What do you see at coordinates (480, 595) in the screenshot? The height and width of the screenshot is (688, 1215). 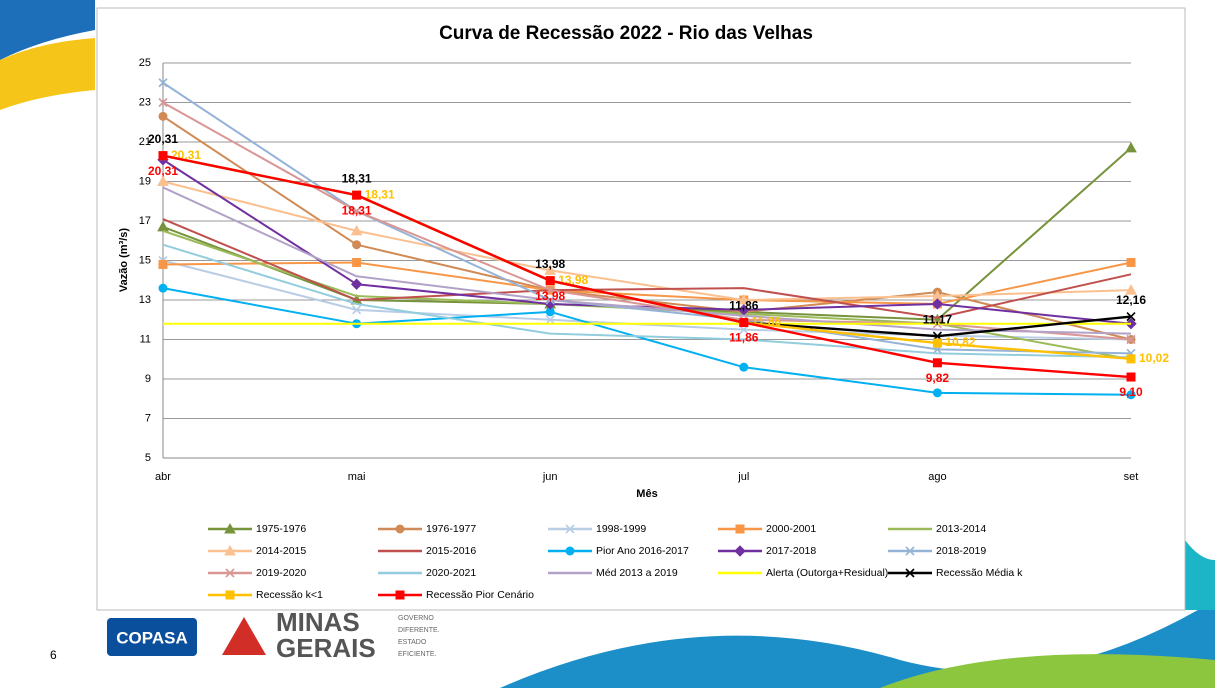 I see `legend-label: Recessão Pior Cenário` at bounding box center [480, 595].